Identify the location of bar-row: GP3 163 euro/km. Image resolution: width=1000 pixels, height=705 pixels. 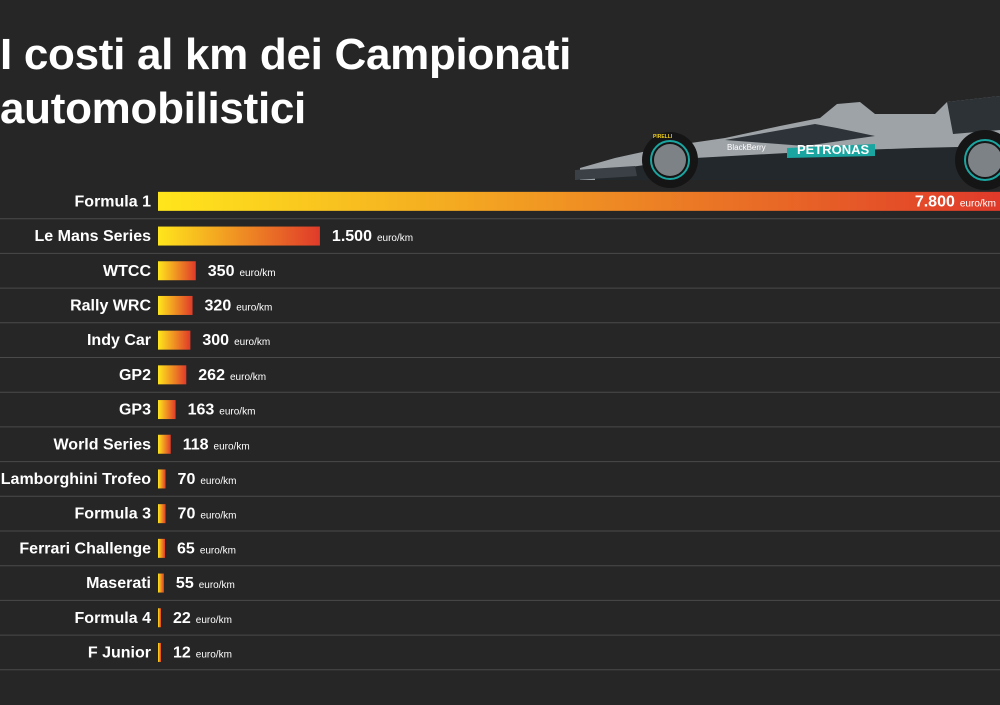
(500, 414).